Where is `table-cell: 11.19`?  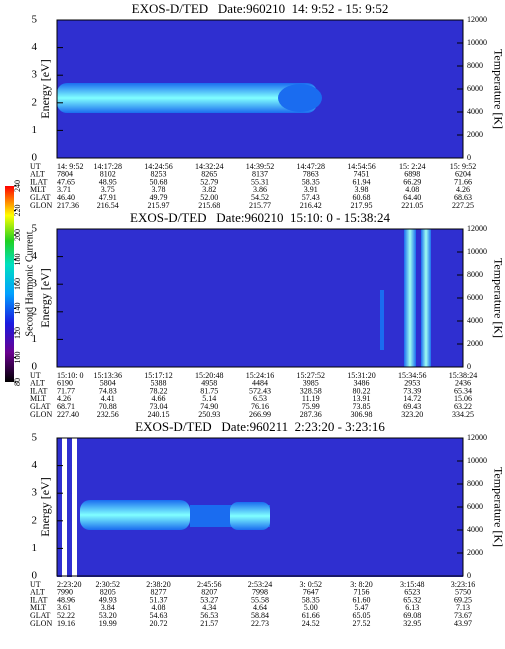
table-cell: 11.19 is located at coordinates (311, 398).